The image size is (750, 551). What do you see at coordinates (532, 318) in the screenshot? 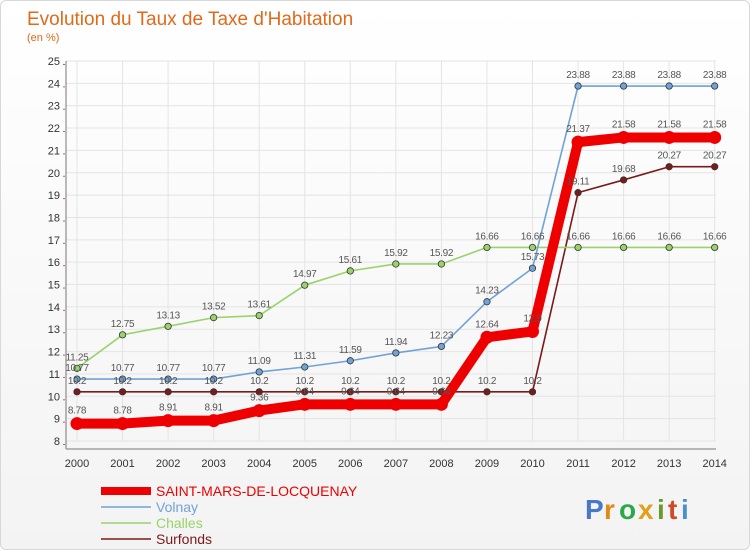
I see `data-label: 12.9` at bounding box center [532, 318].